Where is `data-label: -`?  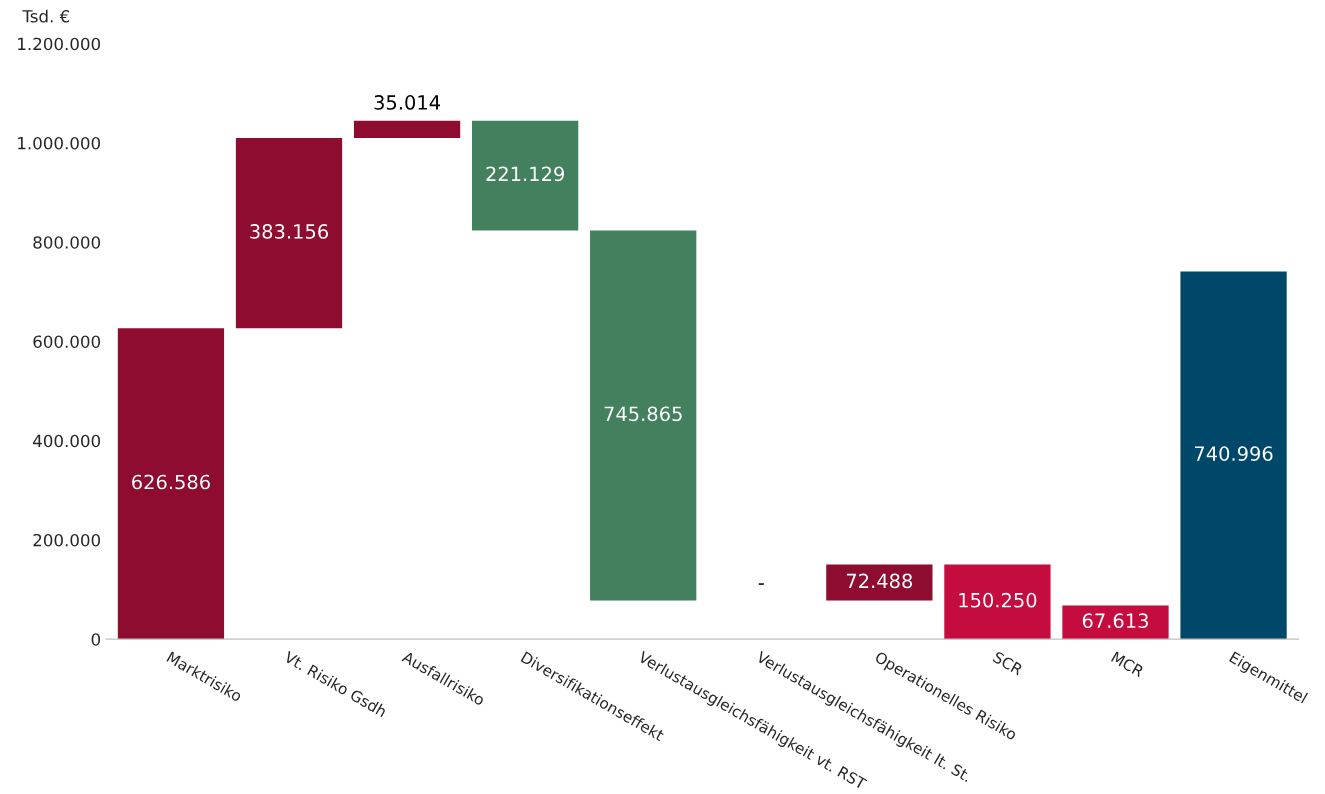
data-label: - is located at coordinates (761, 584).